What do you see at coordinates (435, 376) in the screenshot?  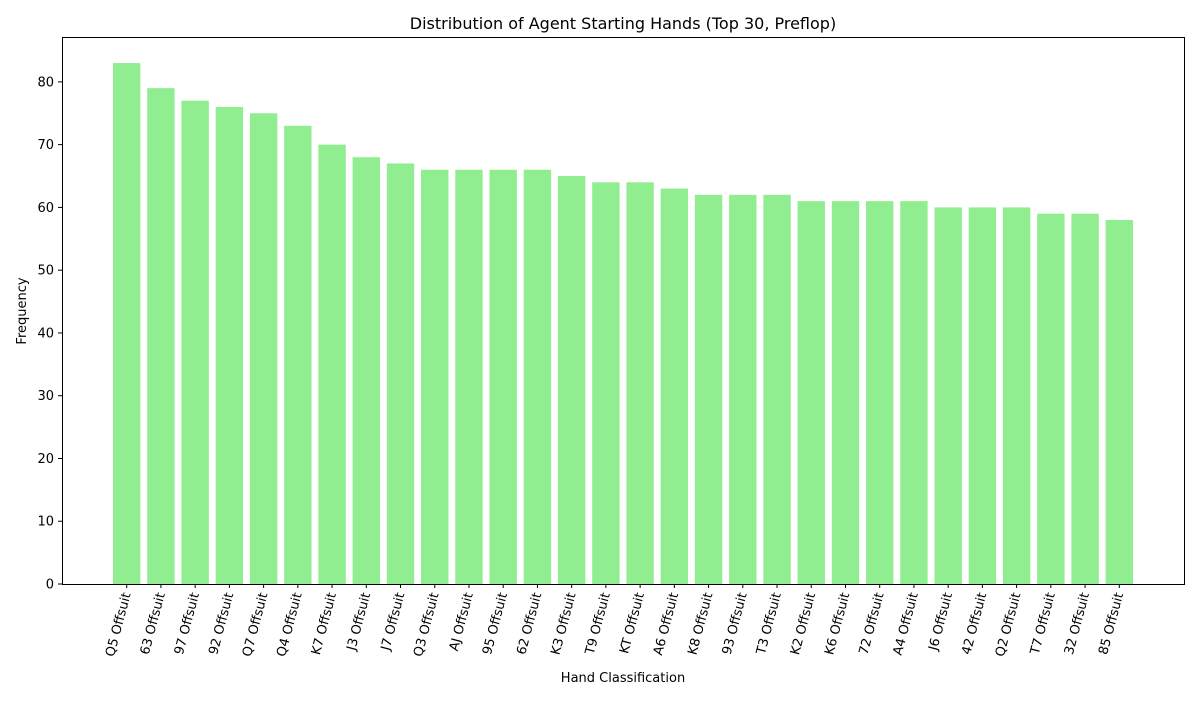 I see `bar-q3-offsuit` at bounding box center [435, 376].